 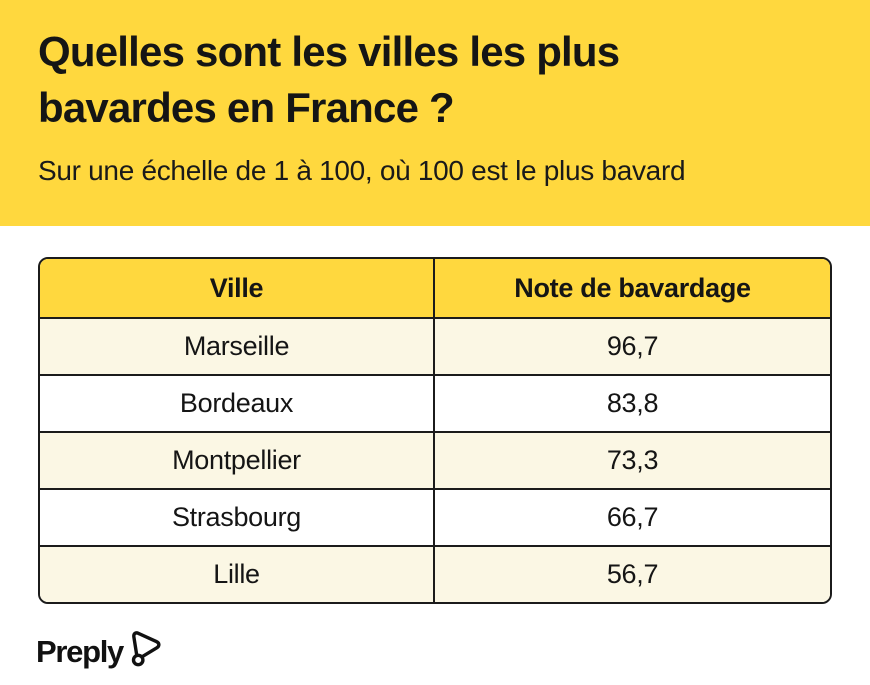 I want to click on page-title-line1: Quelles sont les villes les plus, so click(x=329, y=51).